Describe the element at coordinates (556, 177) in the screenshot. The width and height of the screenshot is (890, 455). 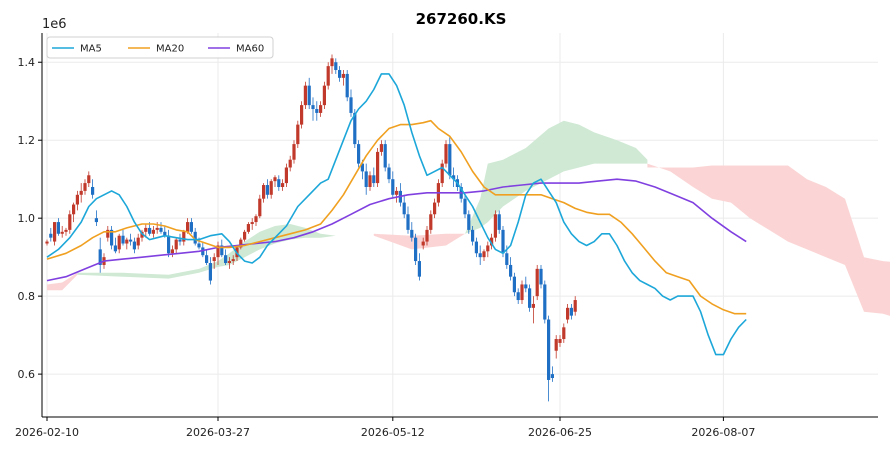
I see `cloud-bullish` at that location.